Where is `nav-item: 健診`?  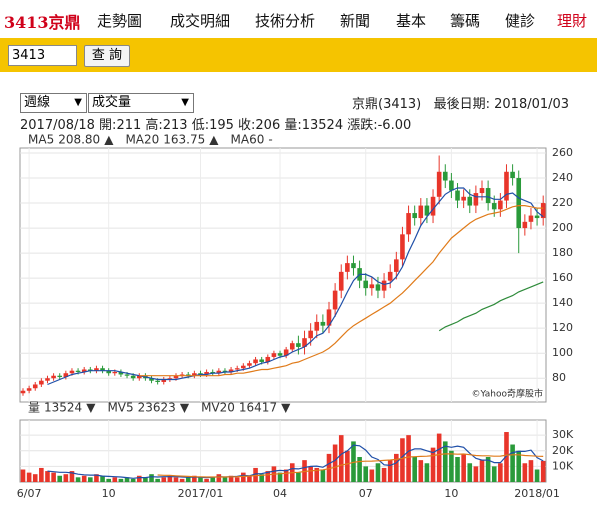
nav-item: 健診 is located at coordinates (520, 21).